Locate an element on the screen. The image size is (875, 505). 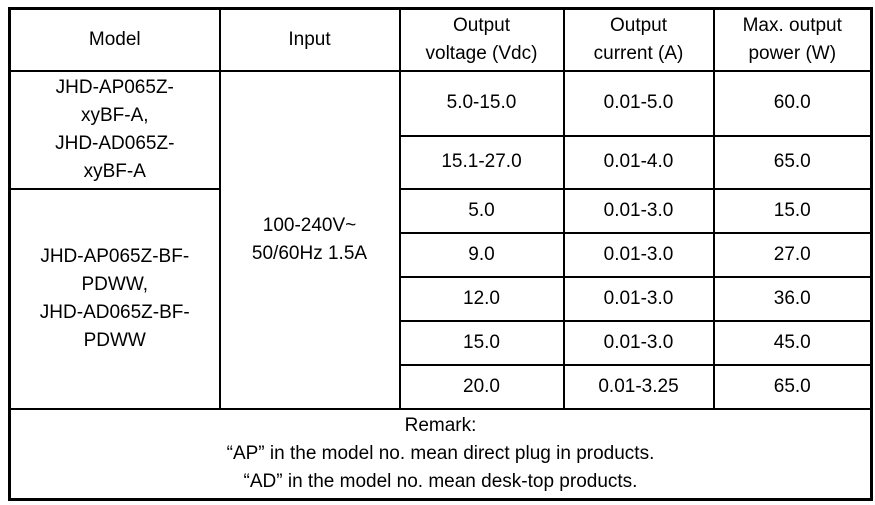
power-cell: 27.0 is located at coordinates (792, 255).